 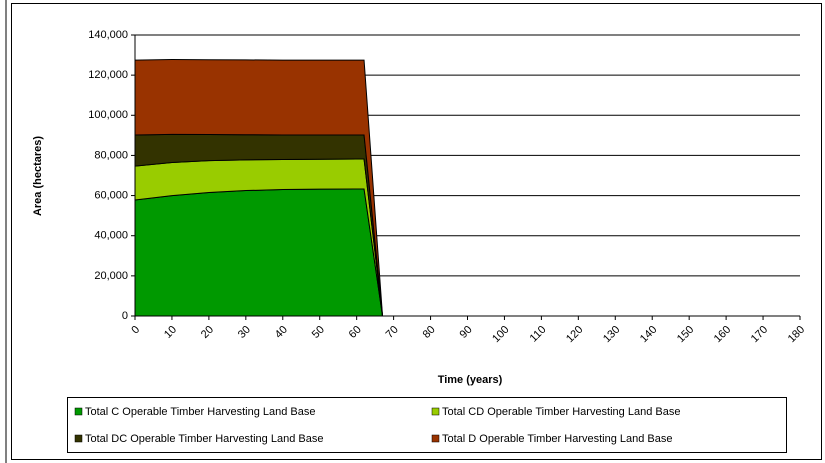 What do you see at coordinates (111, 276) in the screenshot?
I see `y-tick-label: 20,000` at bounding box center [111, 276].